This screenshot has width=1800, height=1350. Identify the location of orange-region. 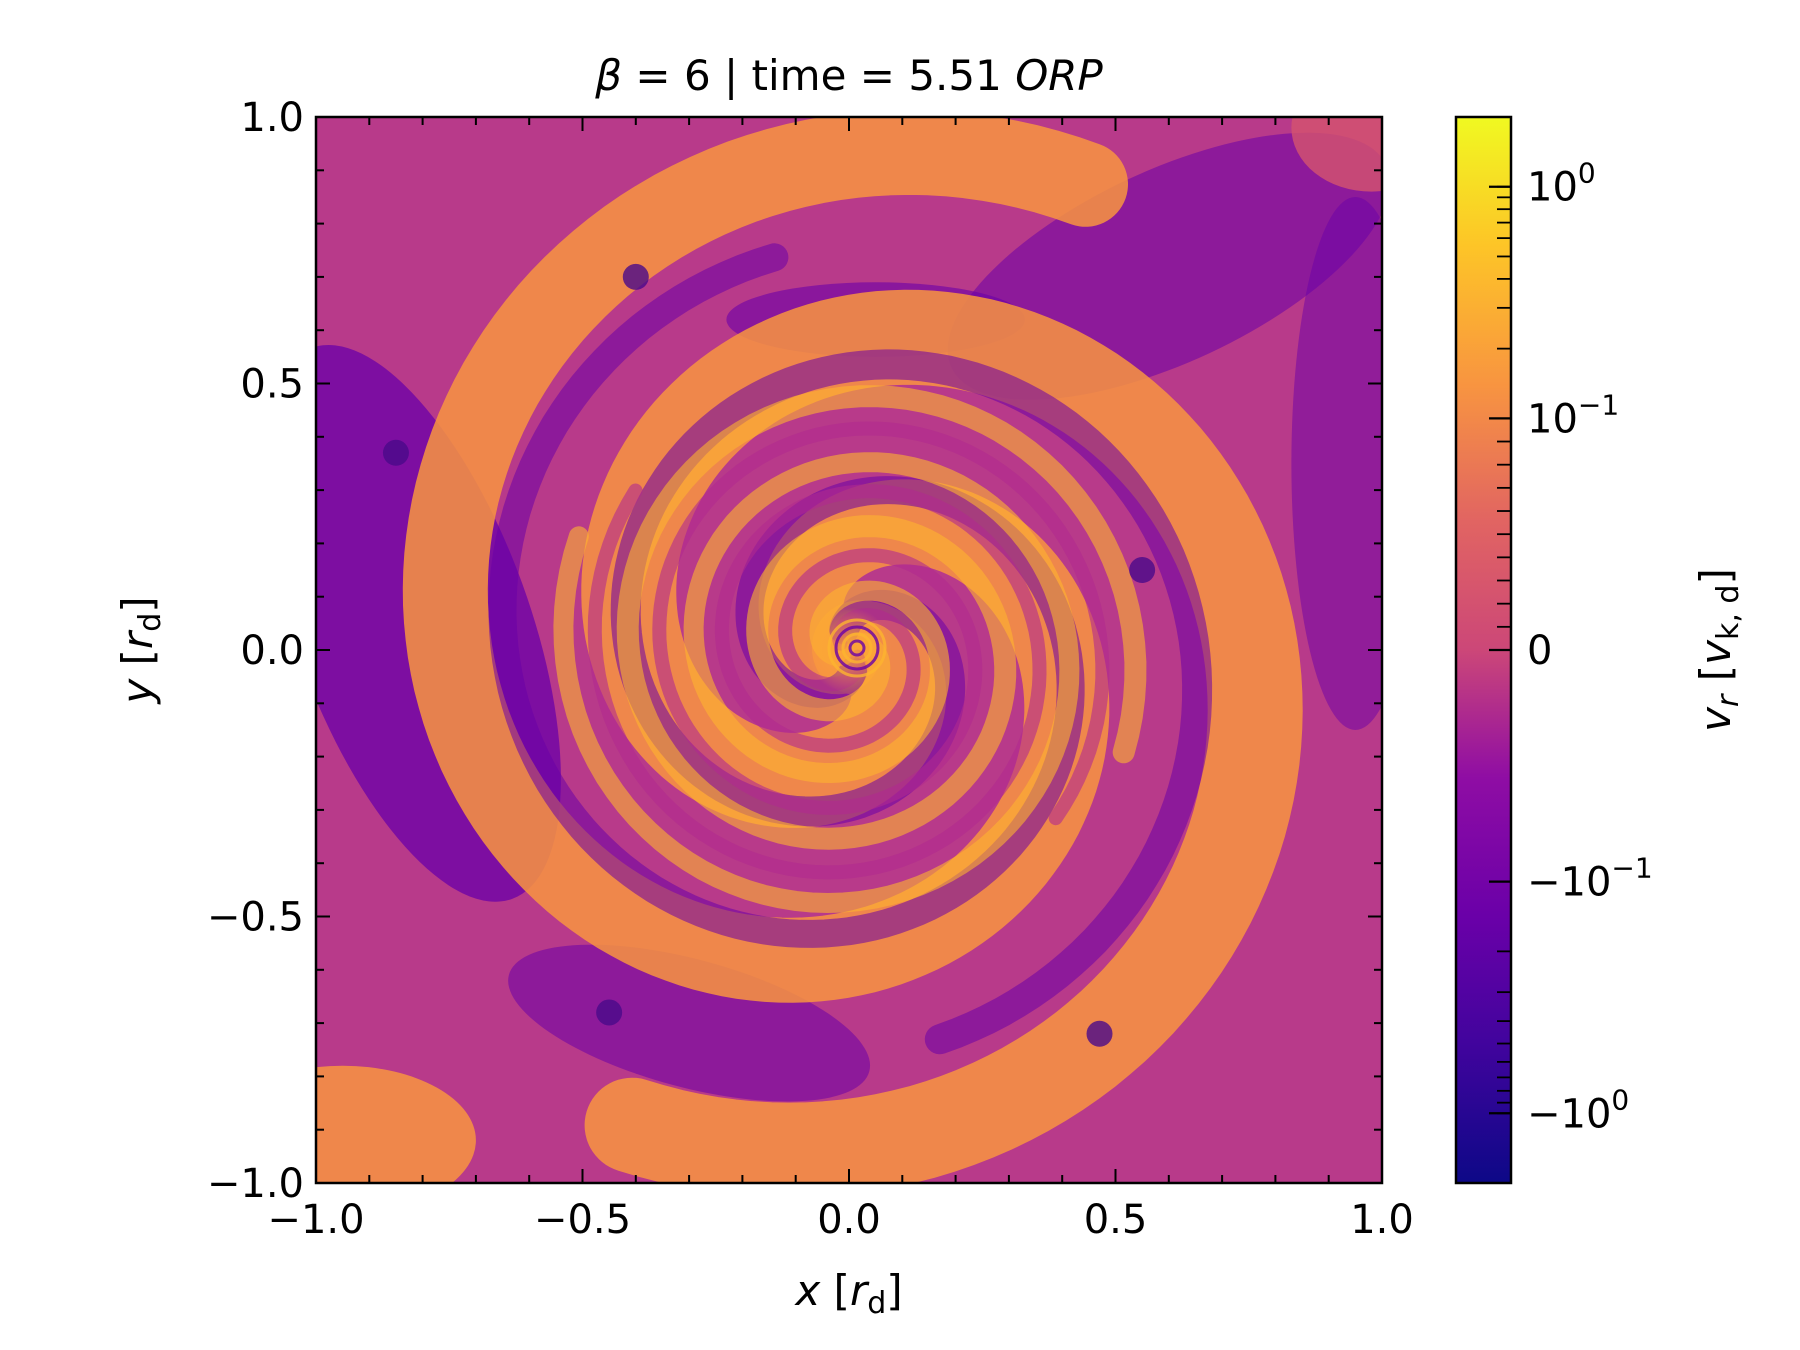
(396, 1124).